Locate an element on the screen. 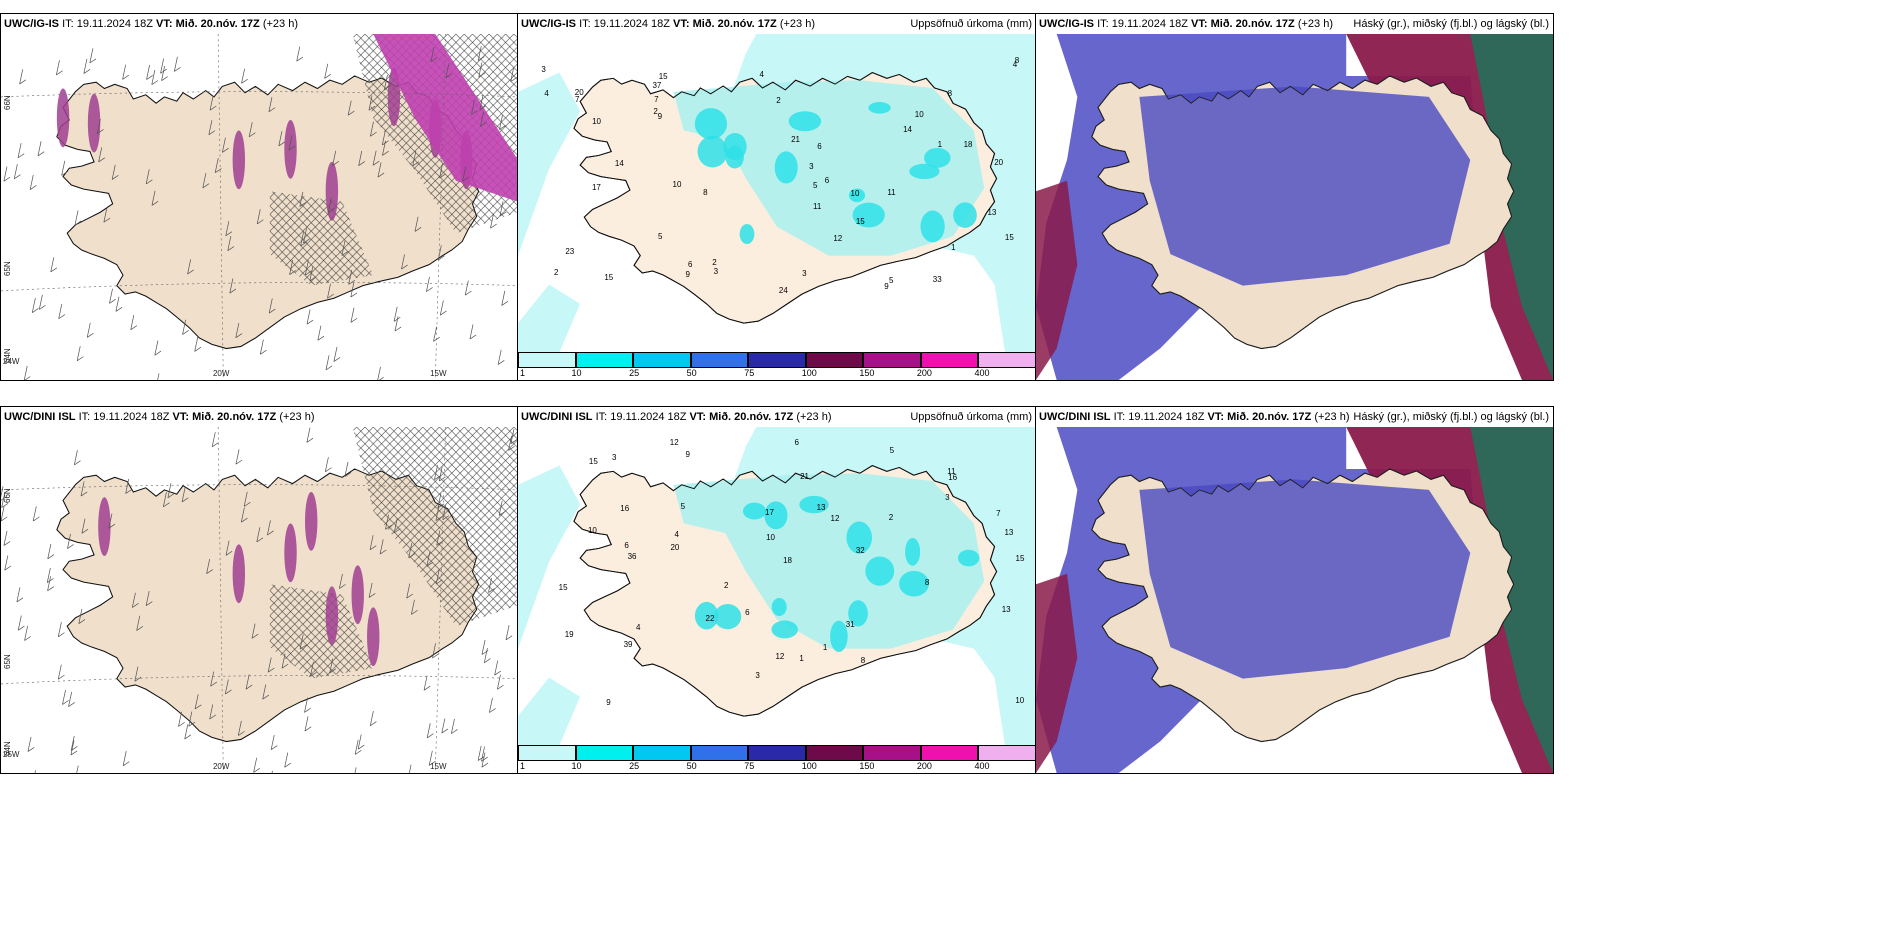  precip-value-label: 13 is located at coordinates (992, 212).